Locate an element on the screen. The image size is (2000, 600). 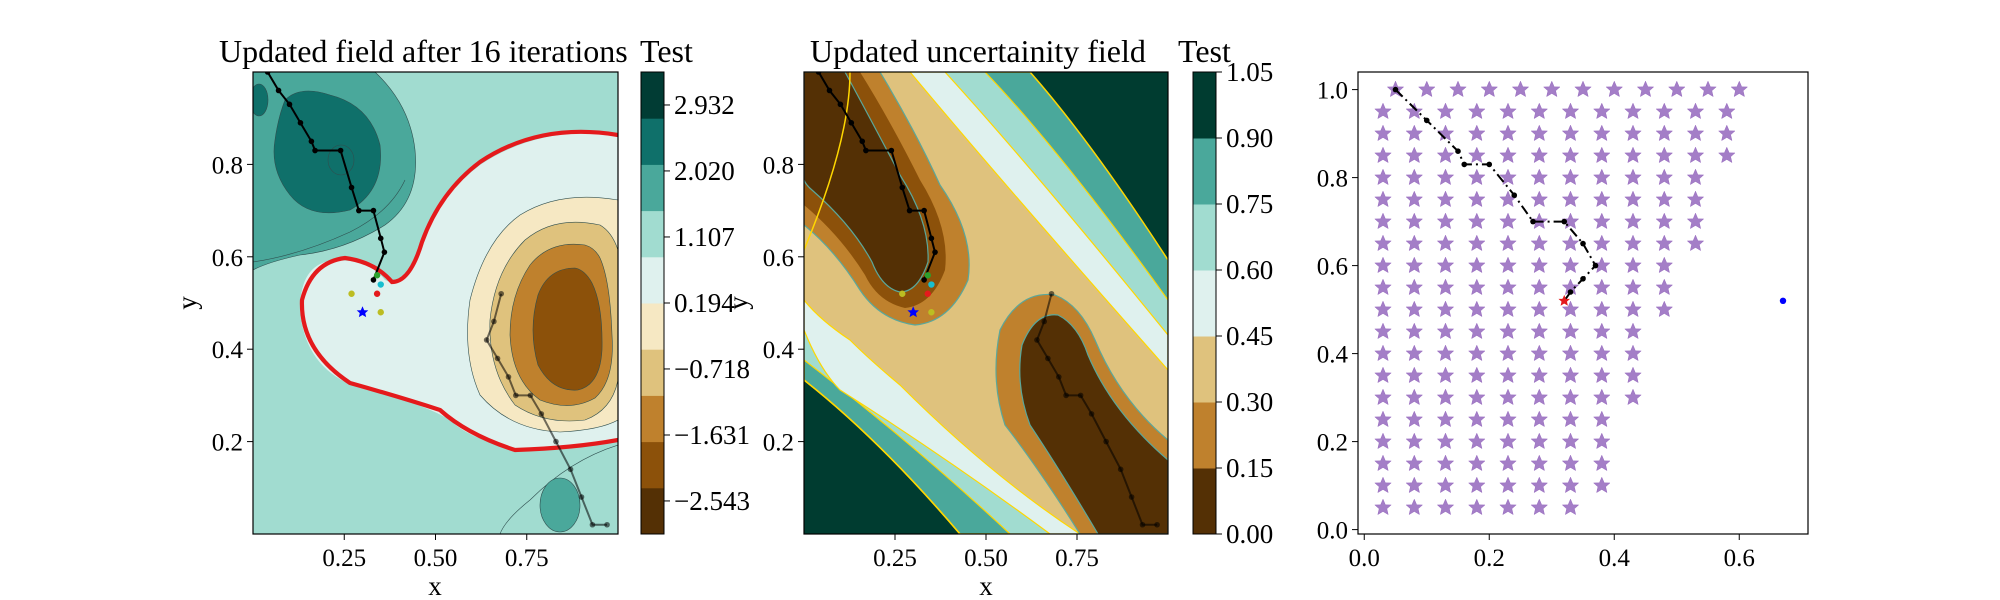
colorbar-tick-label: 2.020 is located at coordinates (704, 171).